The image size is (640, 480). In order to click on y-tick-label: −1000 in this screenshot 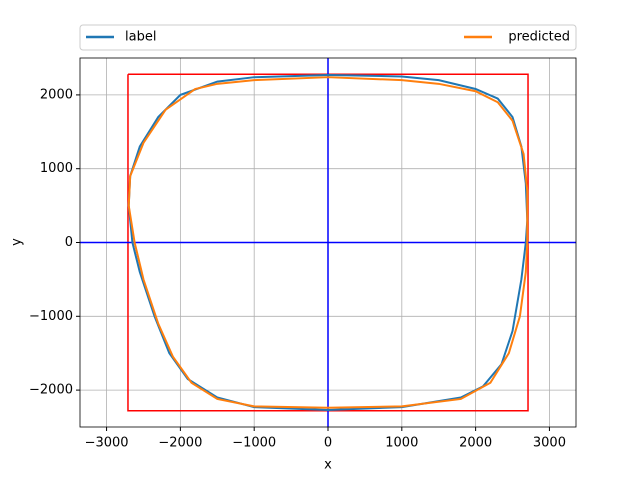, I will do `click(51, 316)`.